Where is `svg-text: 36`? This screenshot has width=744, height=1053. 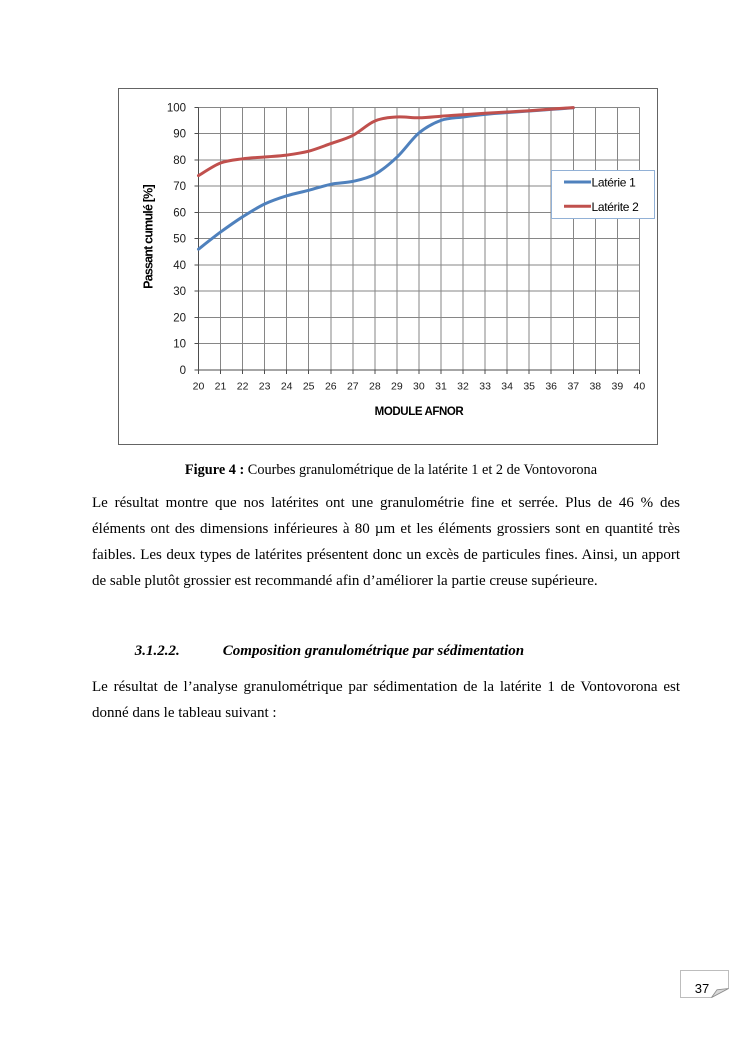
svg-text: 36 is located at coordinates (551, 387).